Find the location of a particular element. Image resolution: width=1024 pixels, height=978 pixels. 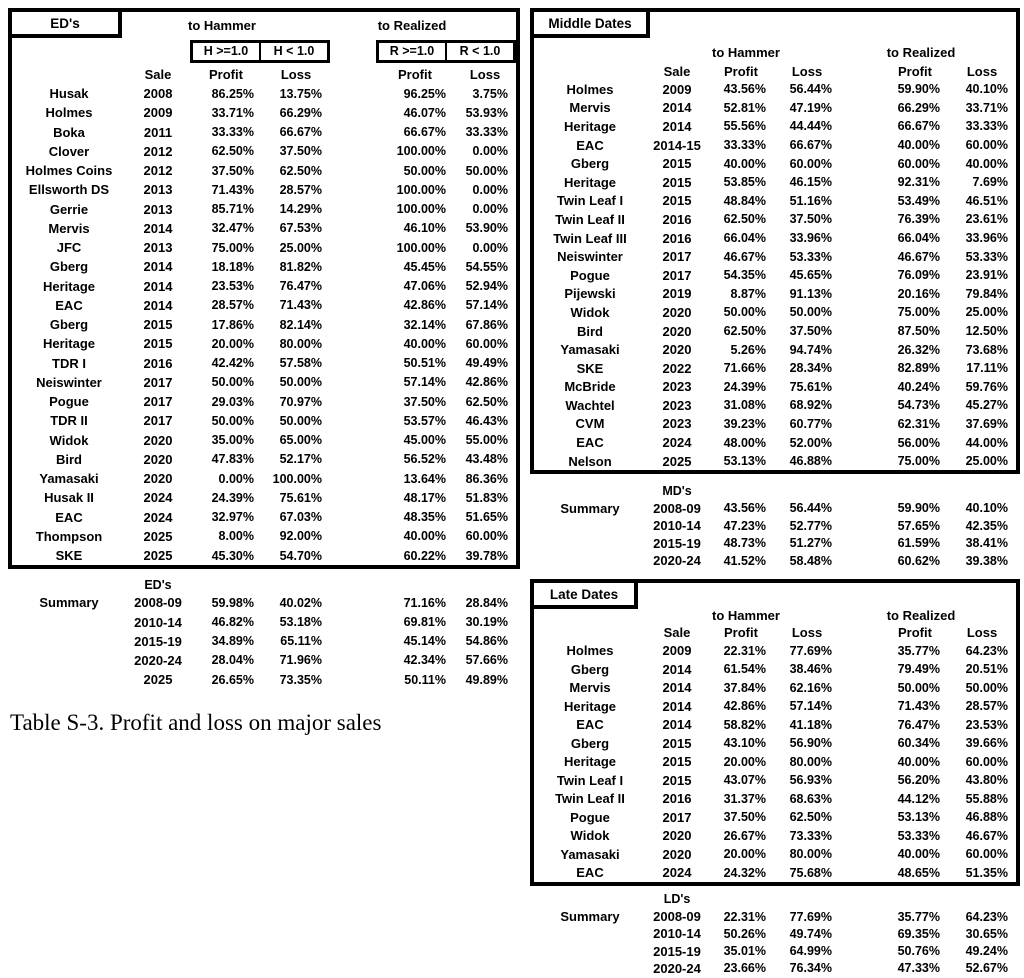

table-cell: 50.76% is located at coordinates (918, 951).